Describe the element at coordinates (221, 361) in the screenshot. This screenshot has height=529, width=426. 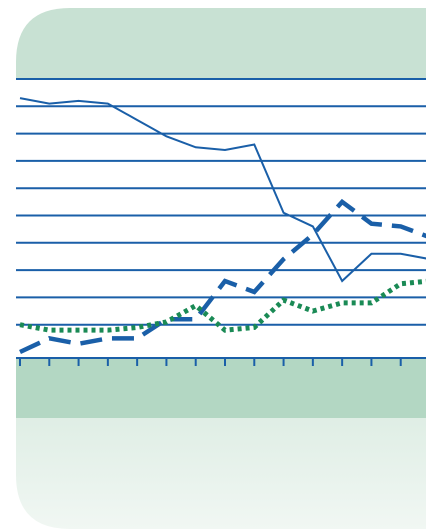
I see `x-axis-ticks` at that location.